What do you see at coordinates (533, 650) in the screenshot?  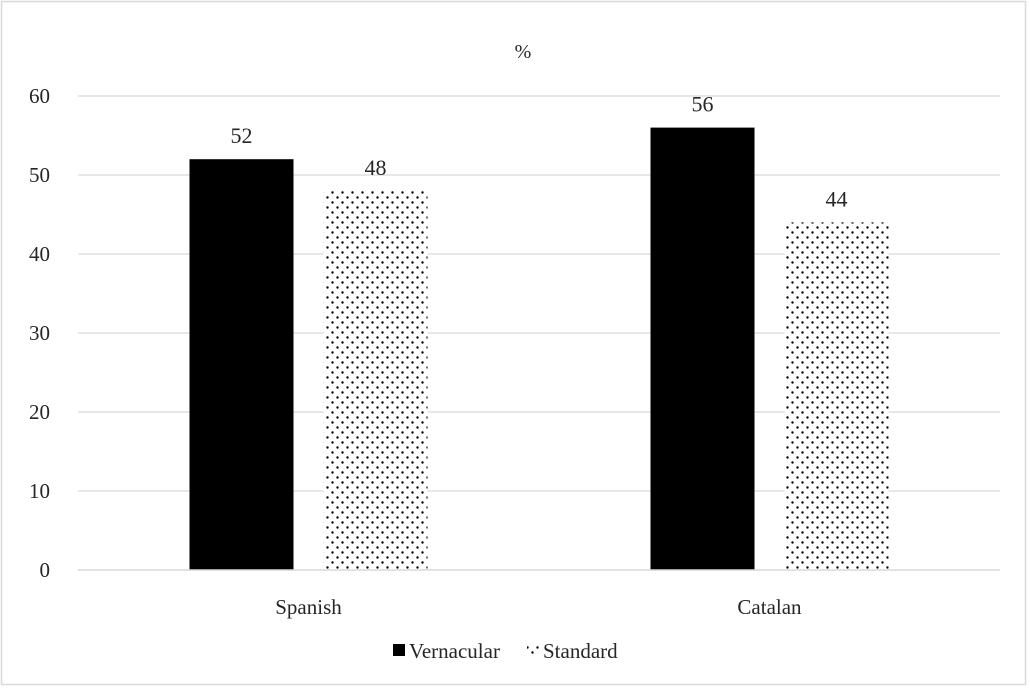 I see `legend-swatch-standard` at bounding box center [533, 650].